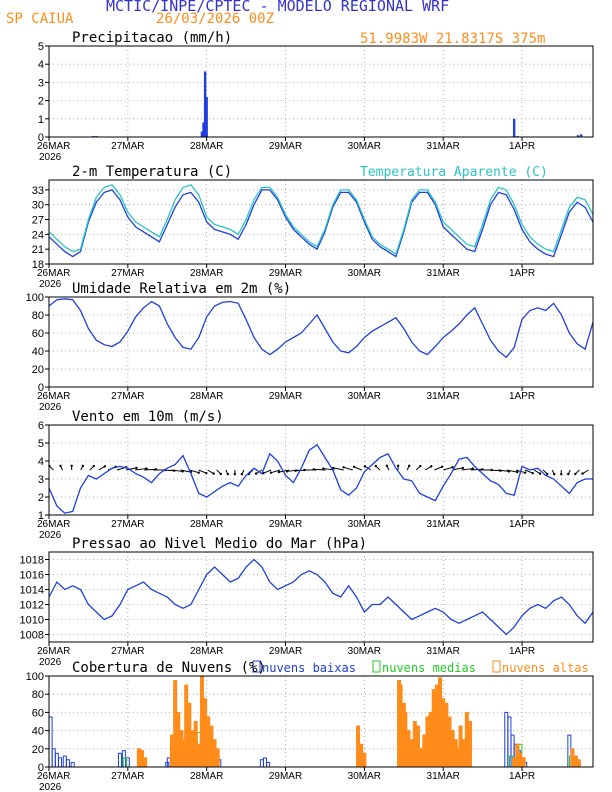 The image size is (612, 792). I want to click on y-tick-label: 60, so click(38, 713).